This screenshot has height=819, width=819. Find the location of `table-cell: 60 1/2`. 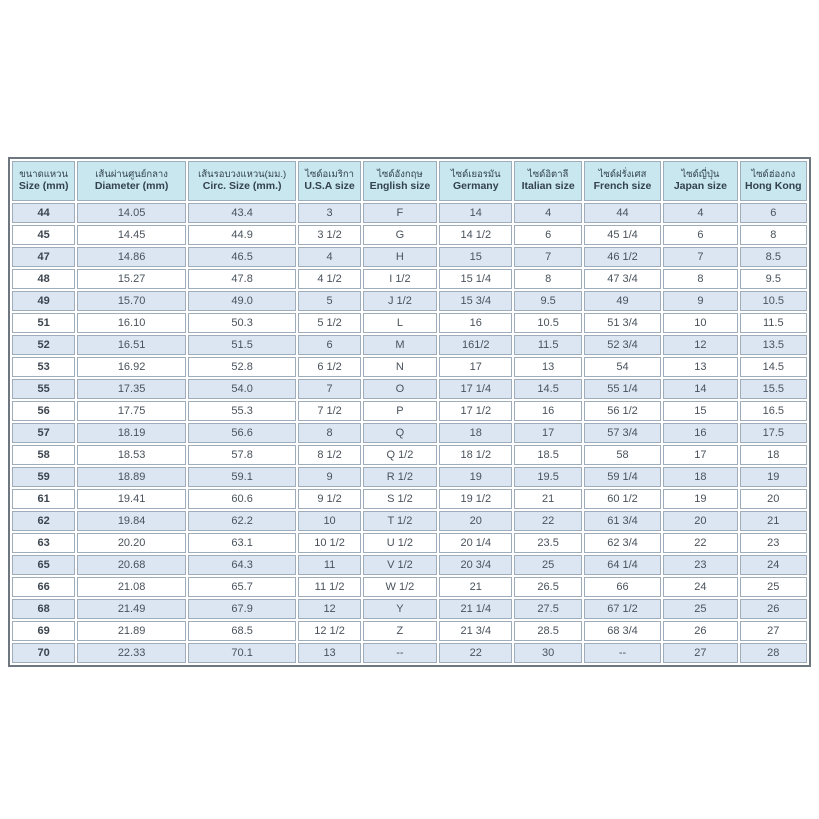

table-cell: 60 1/2 is located at coordinates (622, 499).